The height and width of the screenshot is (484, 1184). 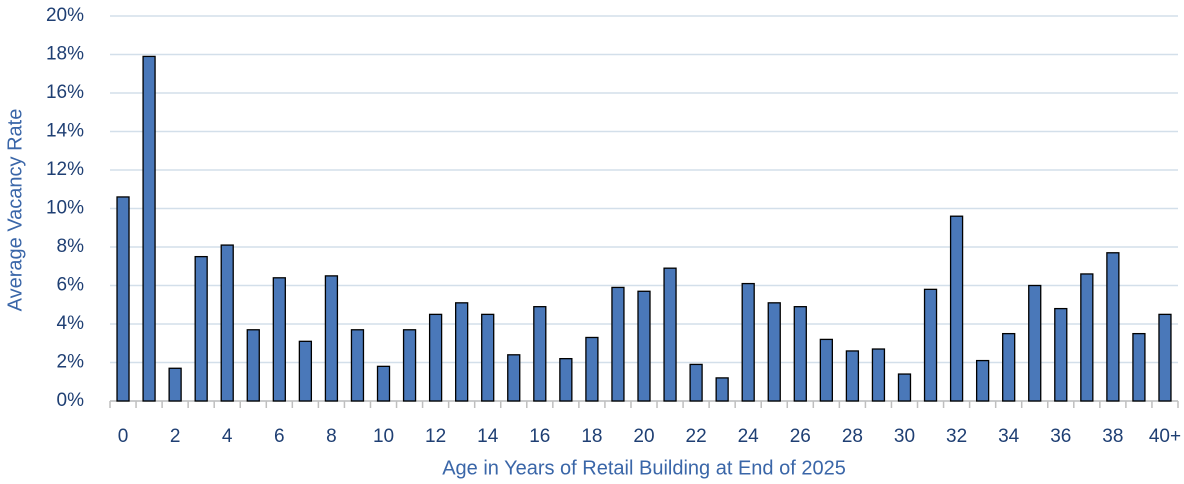 I want to click on x-tick-label: 6, so click(x=279, y=436).